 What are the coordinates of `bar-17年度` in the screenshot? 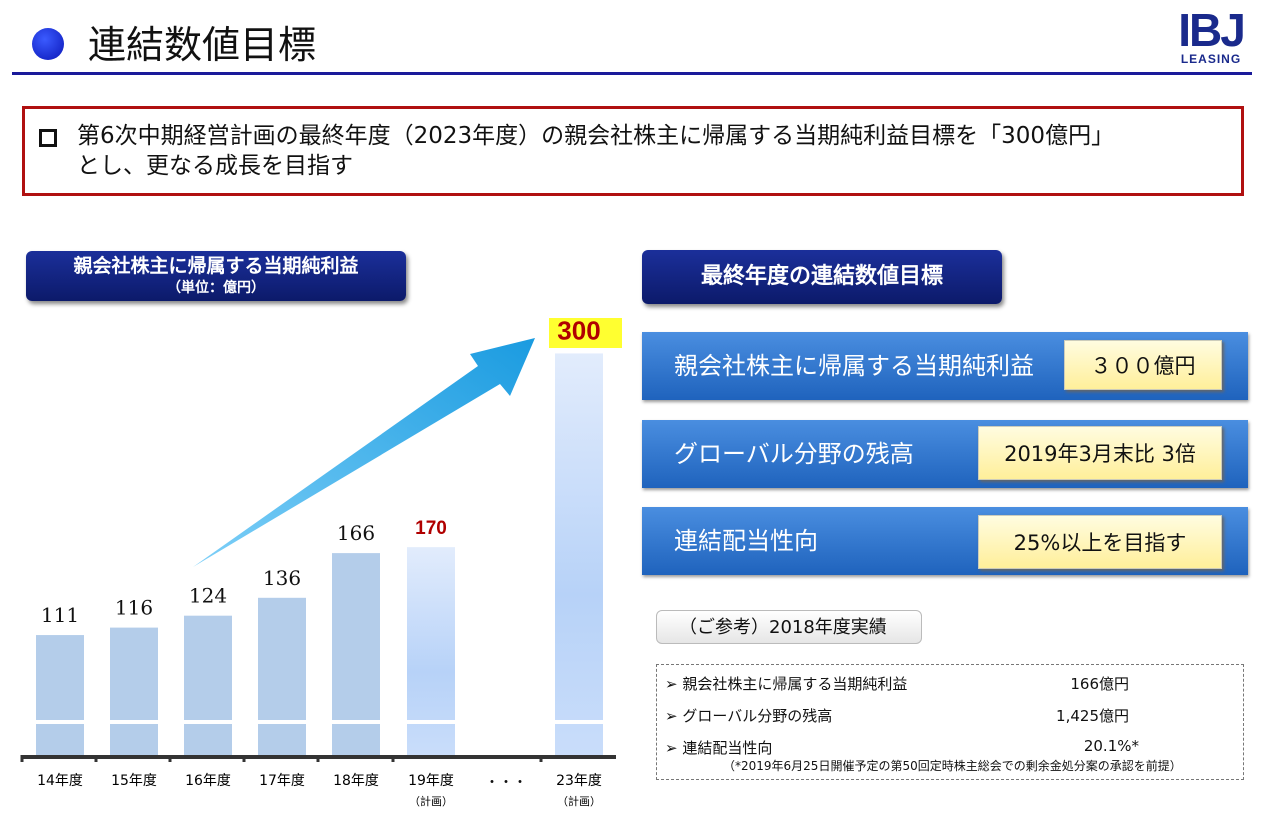 It's located at (282, 676).